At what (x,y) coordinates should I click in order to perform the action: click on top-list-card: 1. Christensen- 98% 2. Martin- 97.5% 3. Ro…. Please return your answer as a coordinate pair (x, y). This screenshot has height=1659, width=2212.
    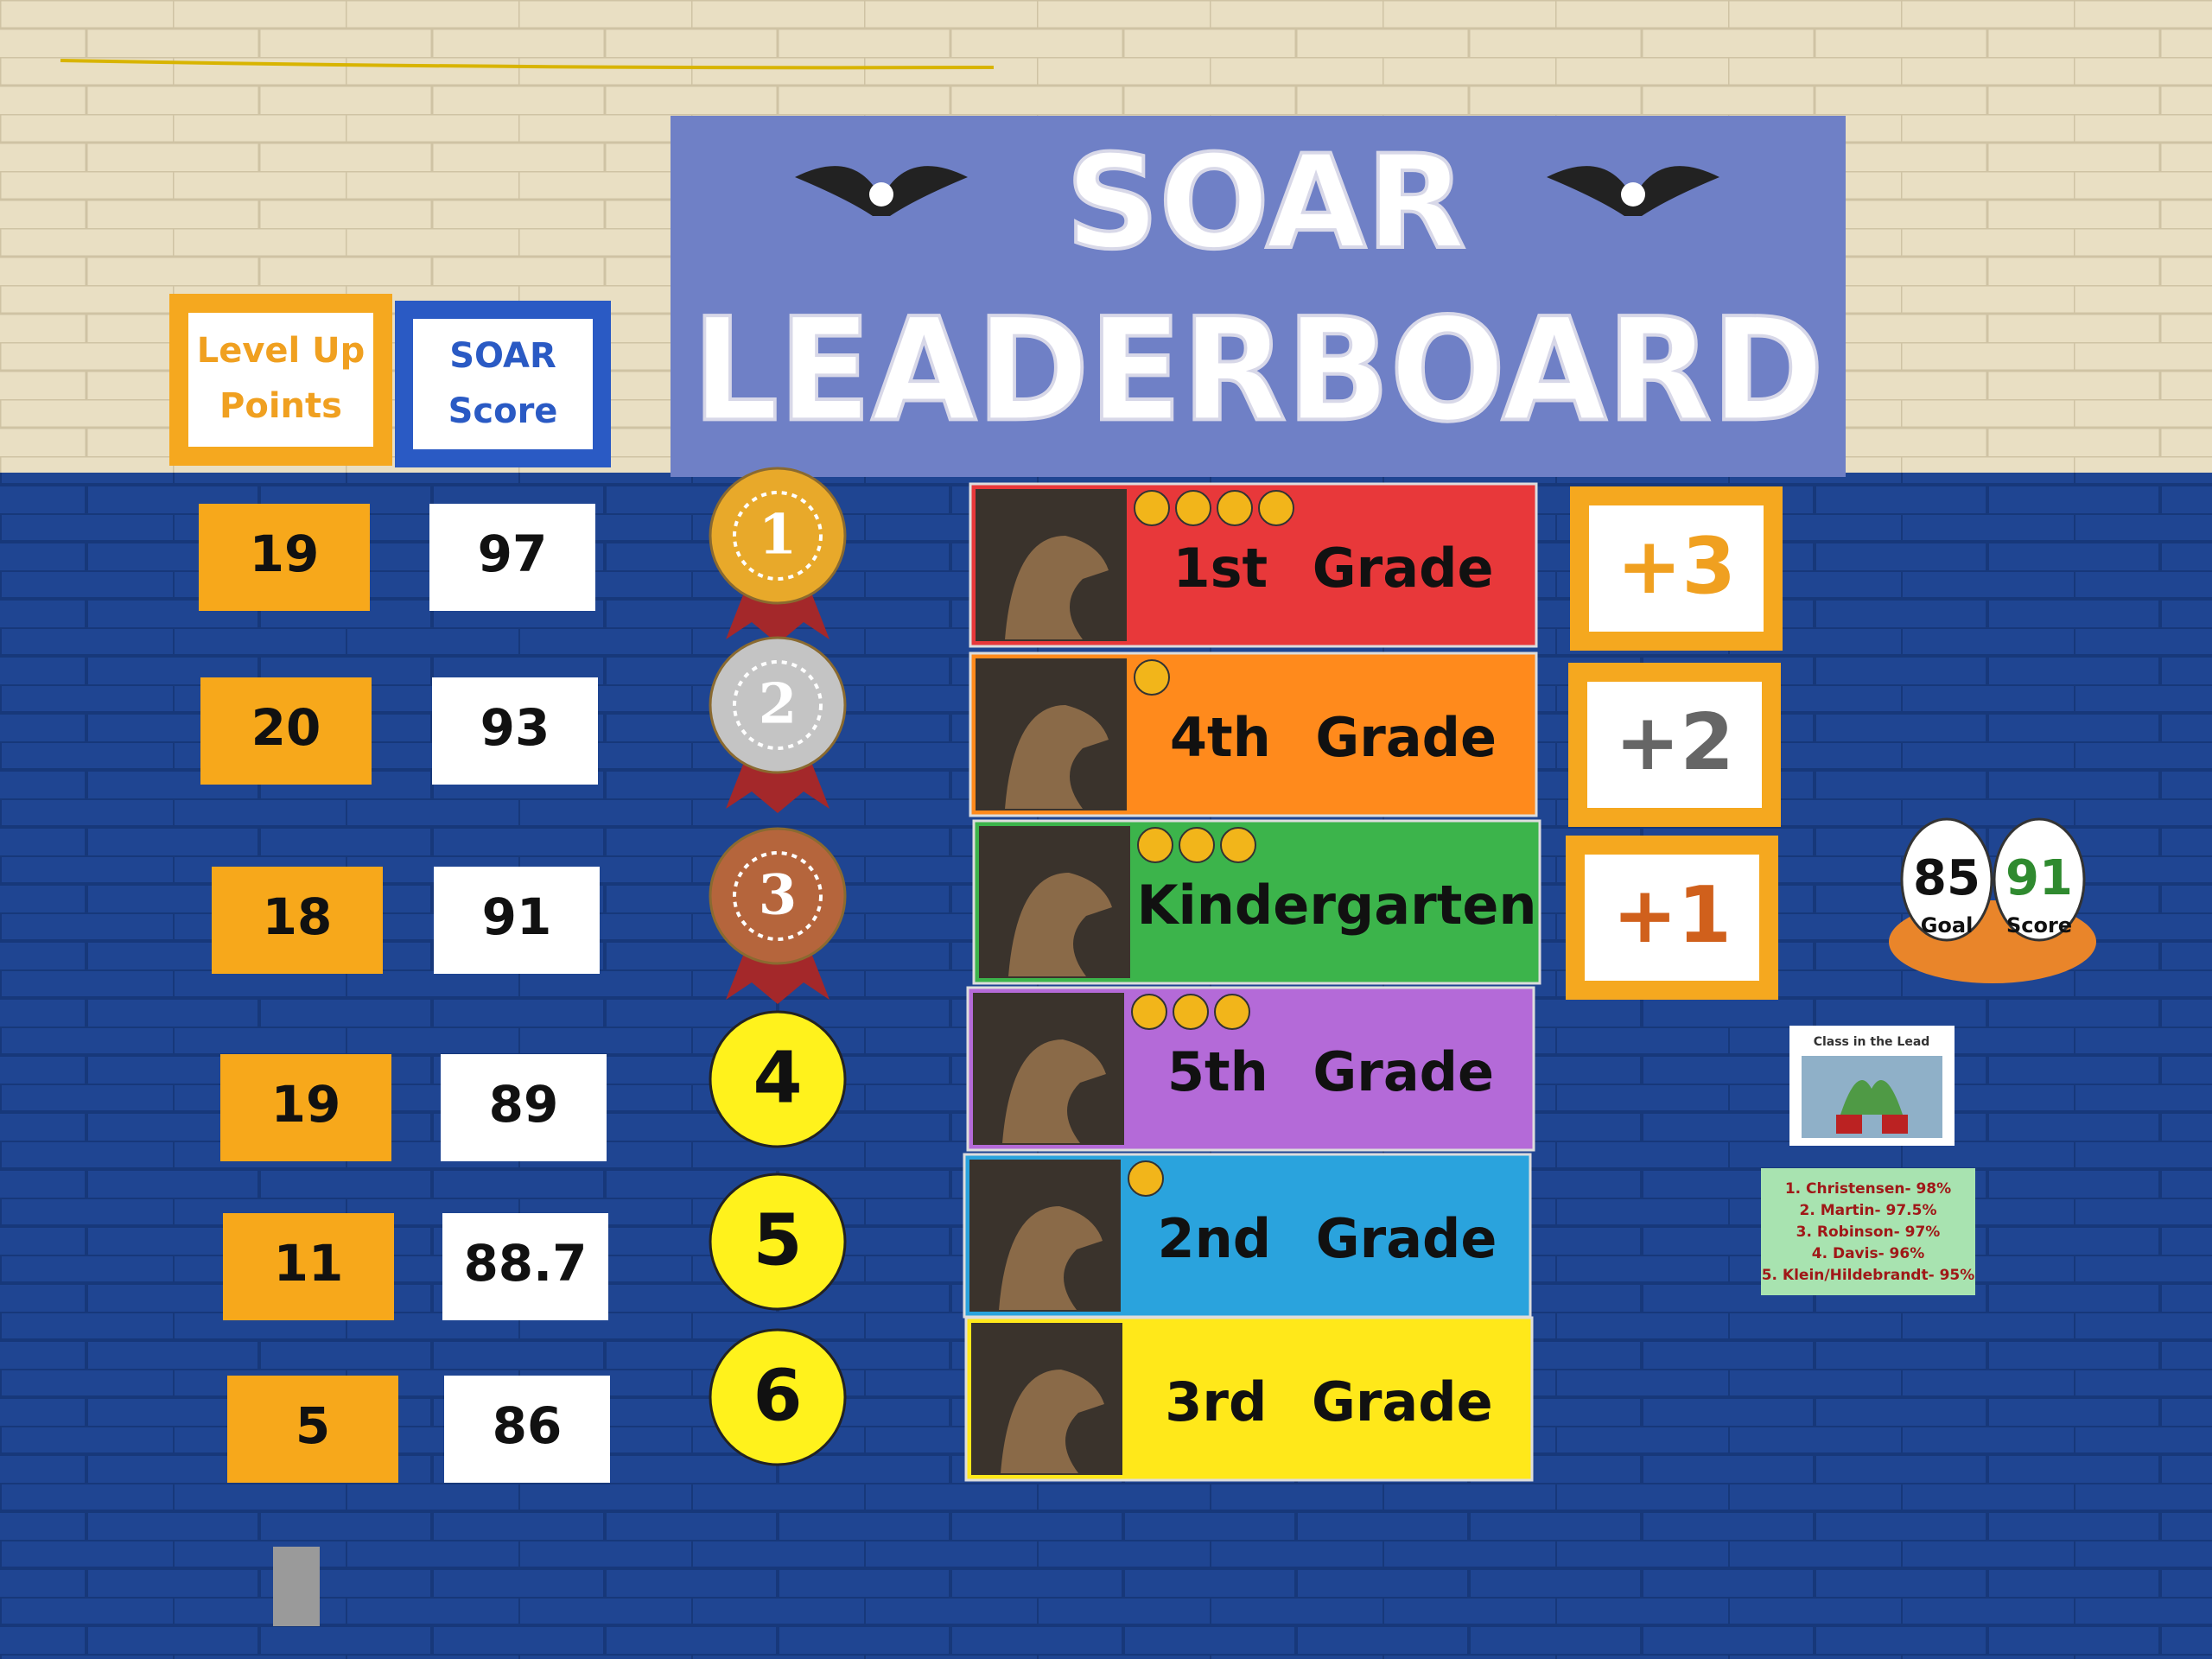
    Looking at the image, I should click on (1868, 1231).